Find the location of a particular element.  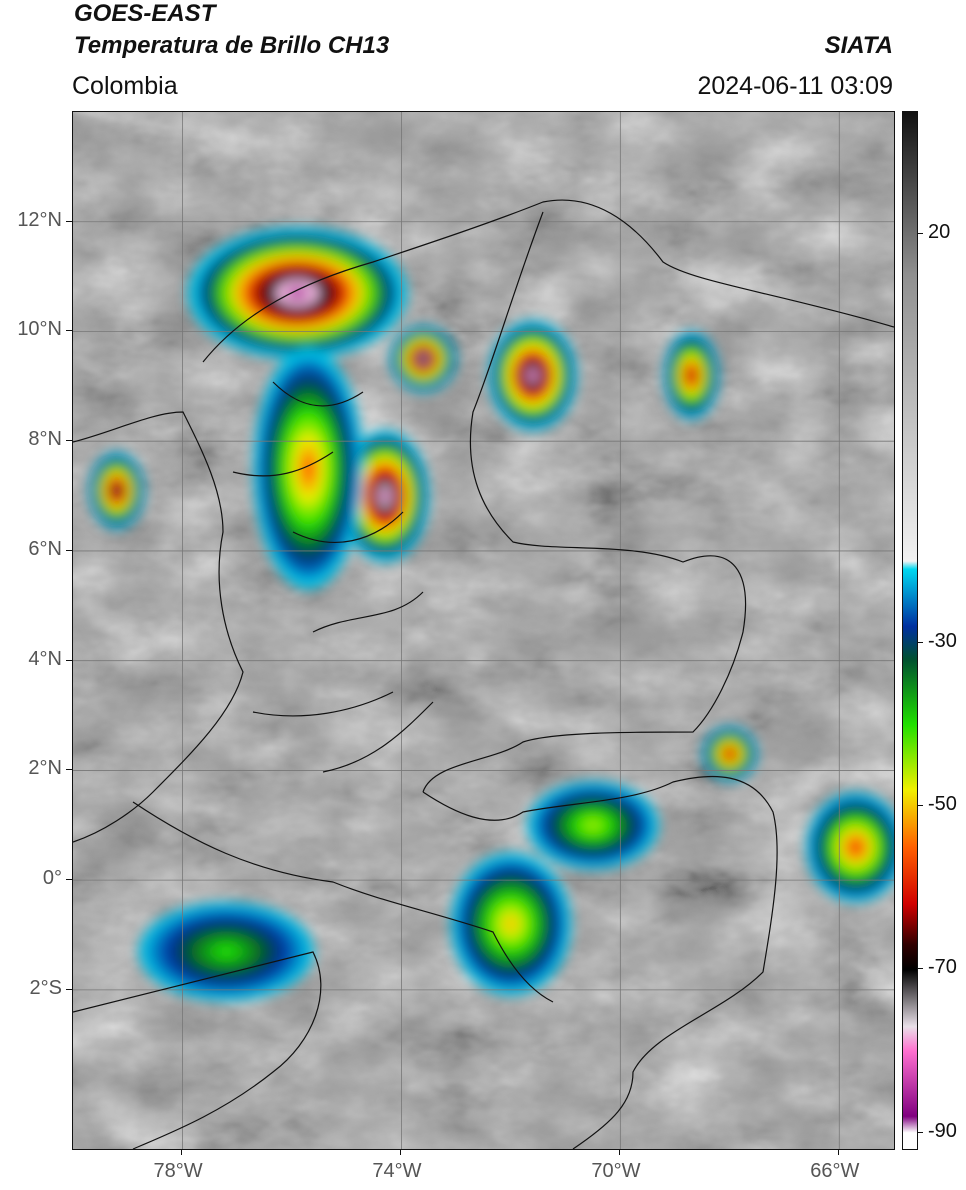

ecuador-peru-cells is located at coordinates (226, 951).